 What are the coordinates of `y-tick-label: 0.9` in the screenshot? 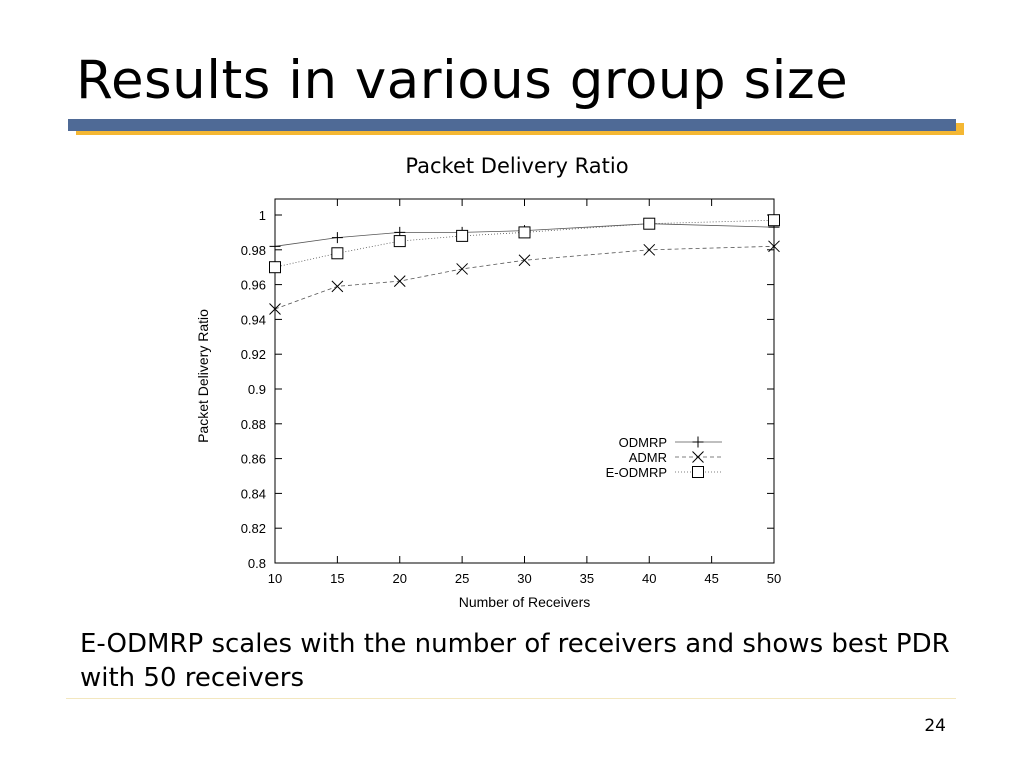 It's located at (257, 389).